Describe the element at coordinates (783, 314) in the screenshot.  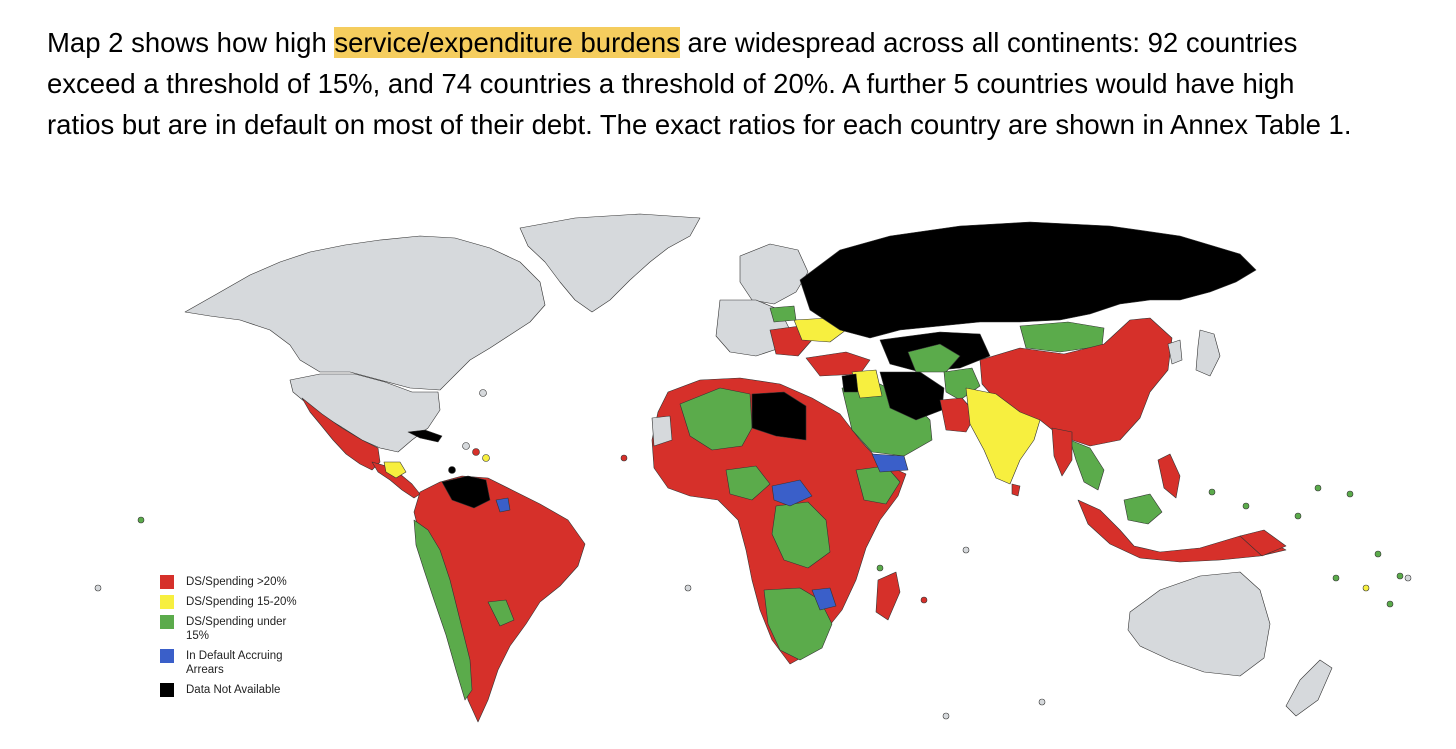
I see `region-belarus` at that location.